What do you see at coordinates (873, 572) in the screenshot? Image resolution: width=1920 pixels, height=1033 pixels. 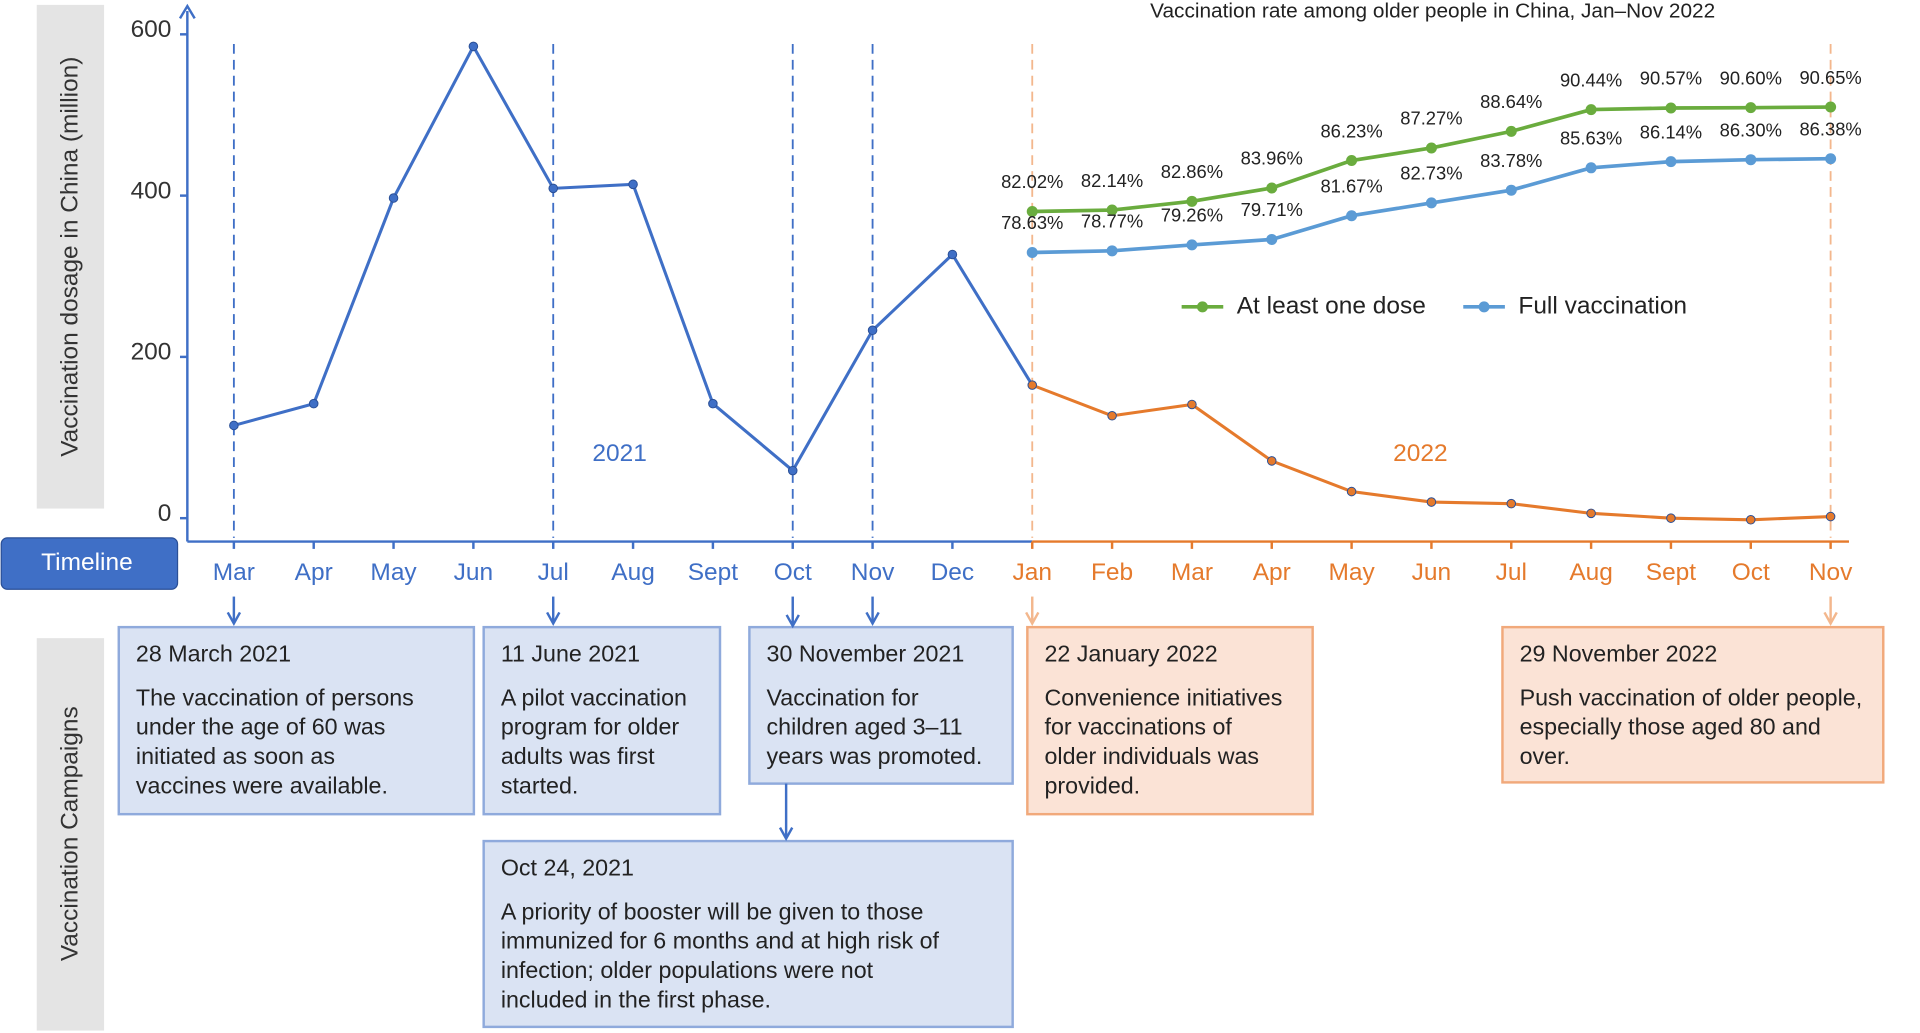 I see `x-tick-label: Nov` at bounding box center [873, 572].